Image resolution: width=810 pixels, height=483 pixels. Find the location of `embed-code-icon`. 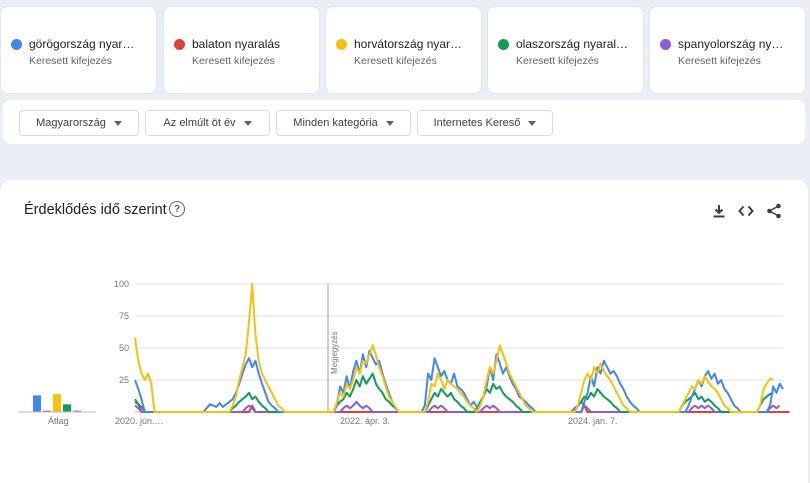

embed-code-icon is located at coordinates (746, 211).